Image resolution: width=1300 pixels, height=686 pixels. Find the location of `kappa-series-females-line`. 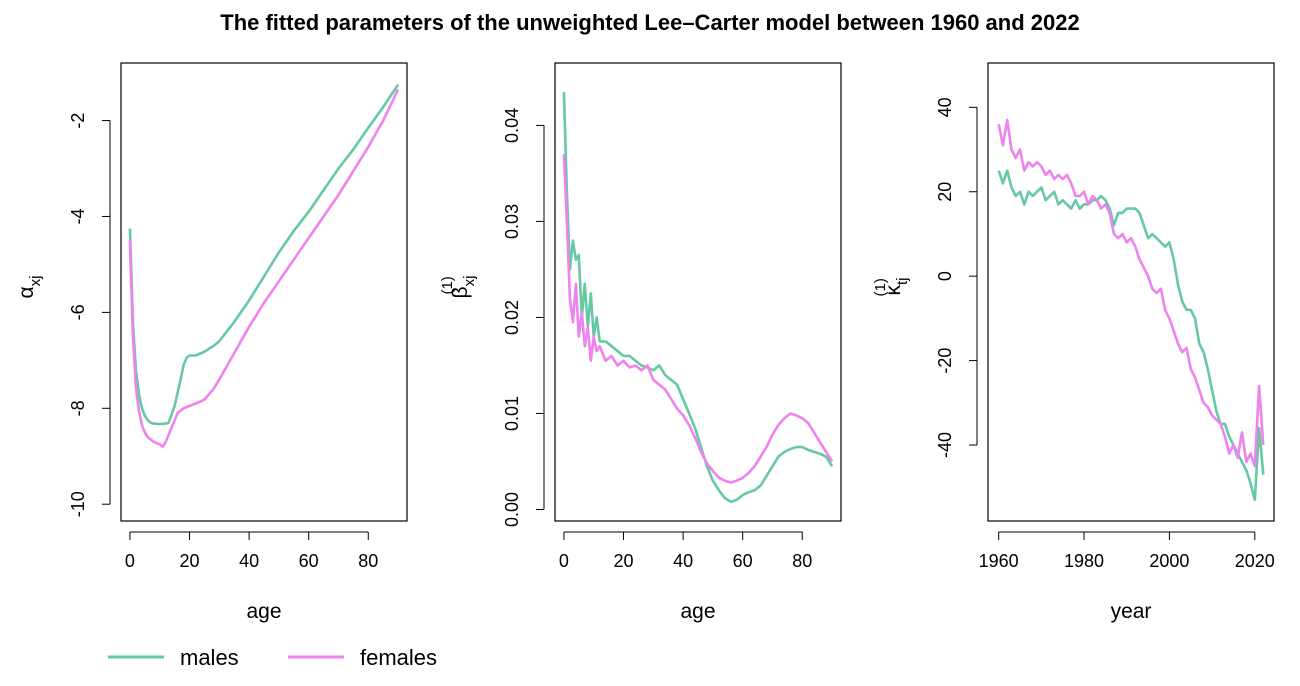

kappa-series-females-line is located at coordinates (1131, 293).